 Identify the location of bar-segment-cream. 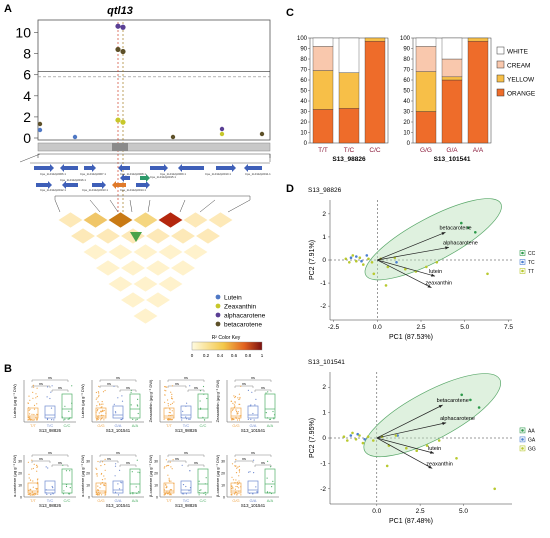
(323, 58).